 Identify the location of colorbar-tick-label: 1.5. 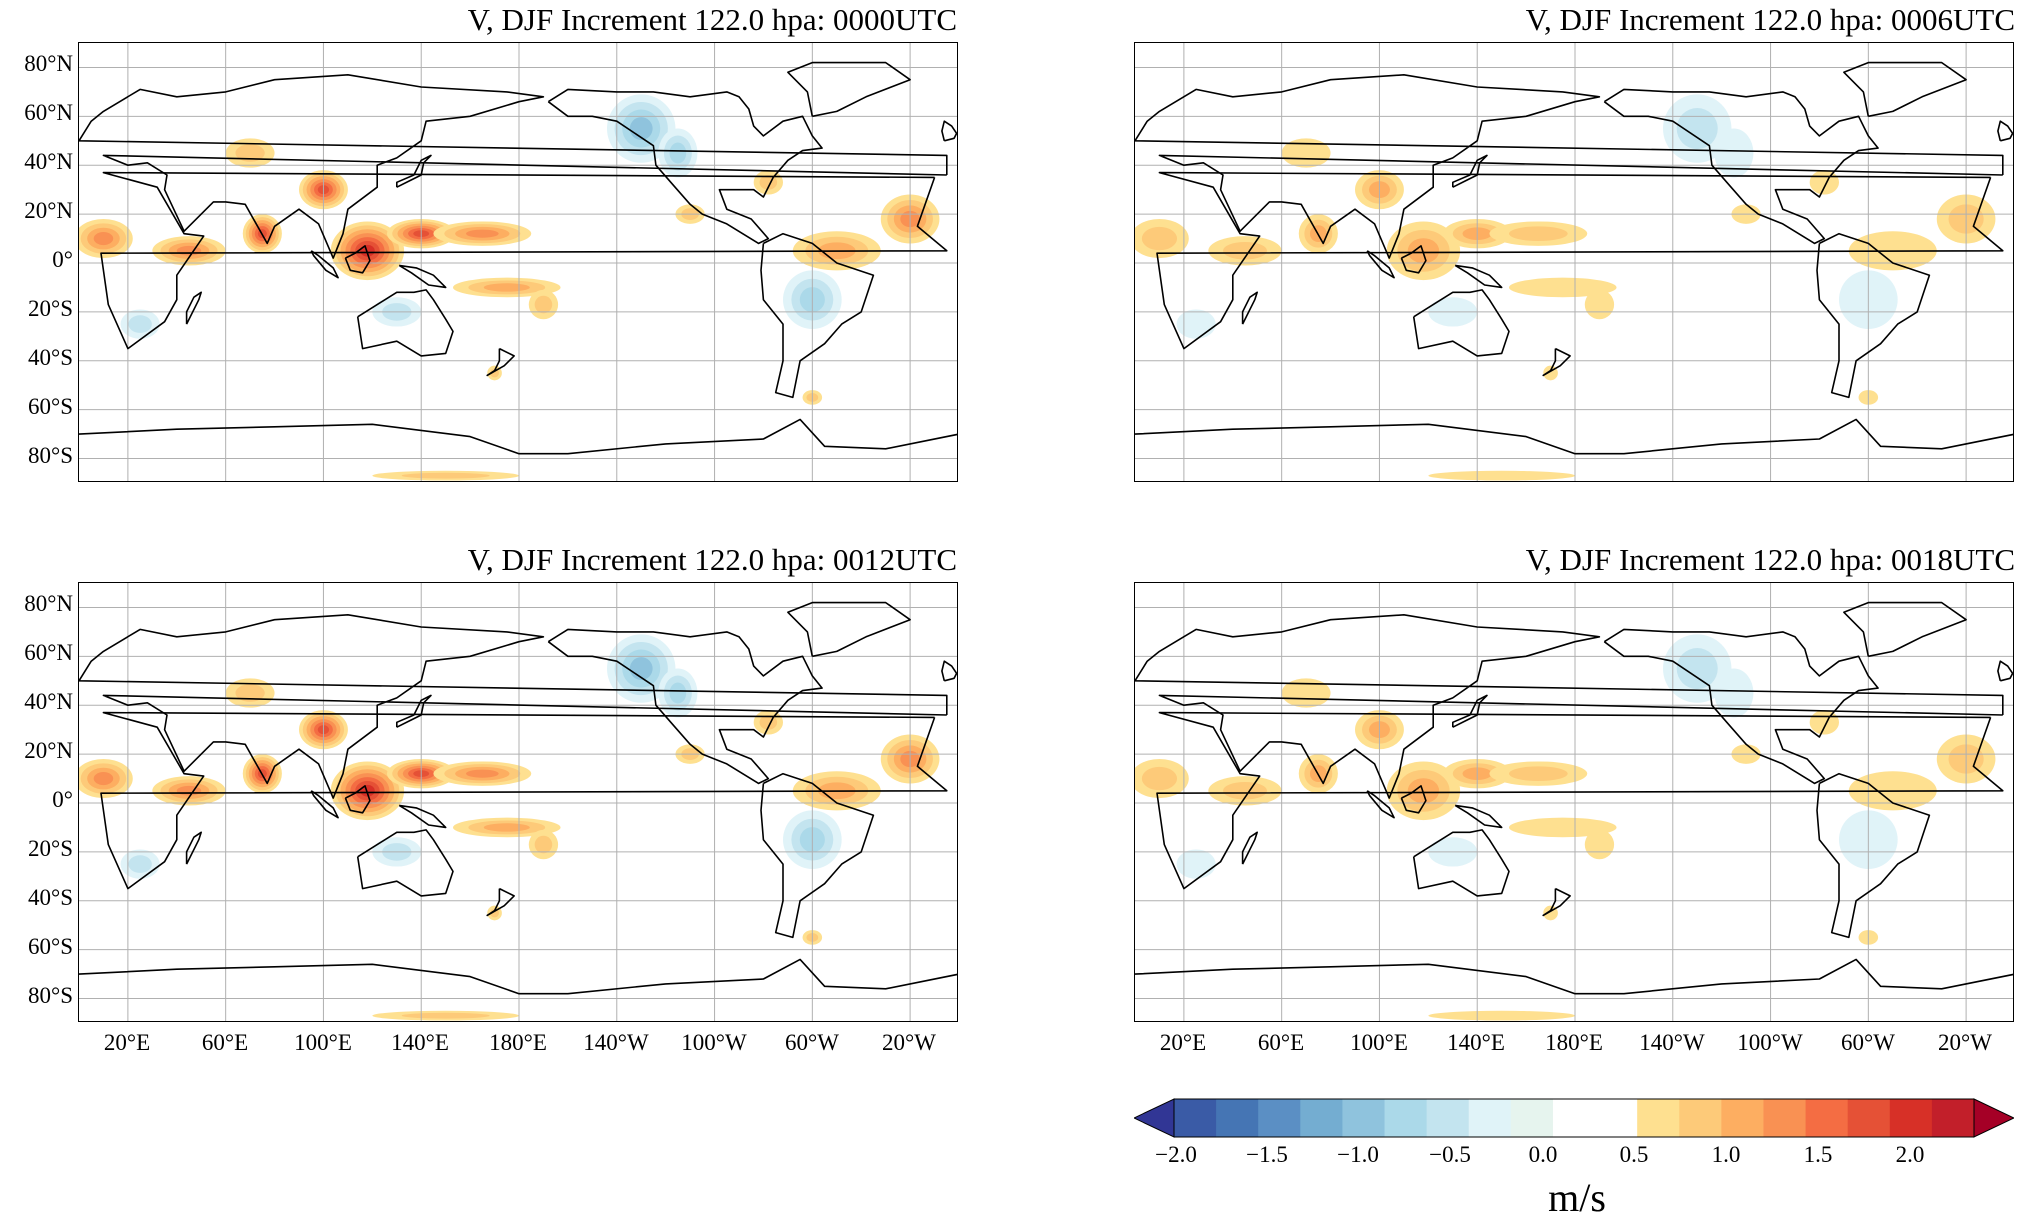
(1818, 1154).